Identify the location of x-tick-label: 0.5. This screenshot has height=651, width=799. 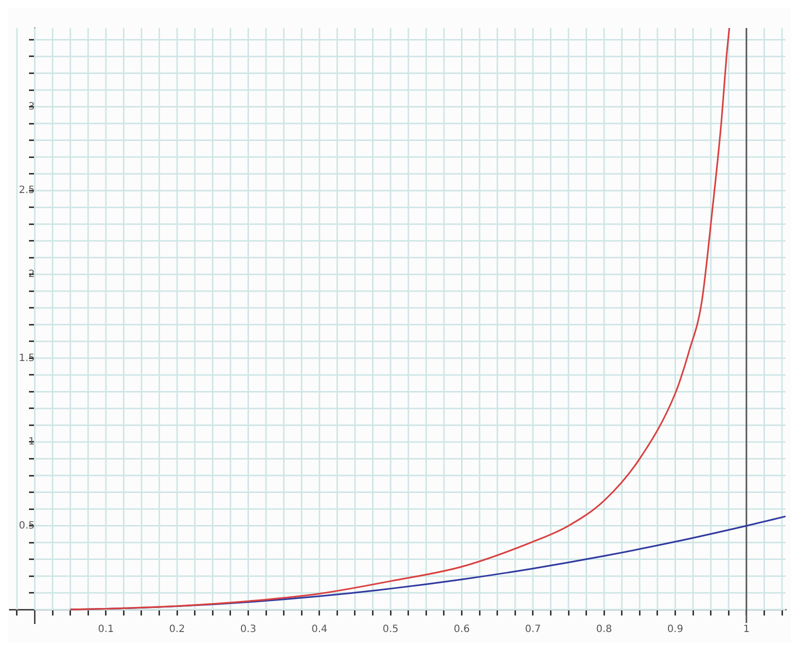
(390, 630).